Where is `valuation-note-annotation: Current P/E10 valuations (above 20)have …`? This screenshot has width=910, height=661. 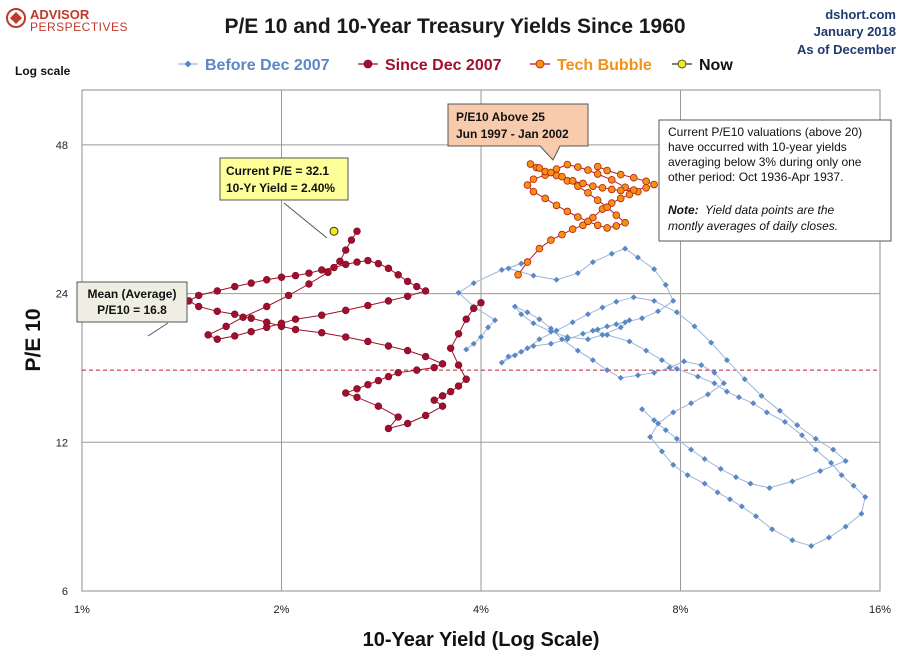 valuation-note-annotation: Current P/E10 valuations (above 20)have … is located at coordinates (775, 180).